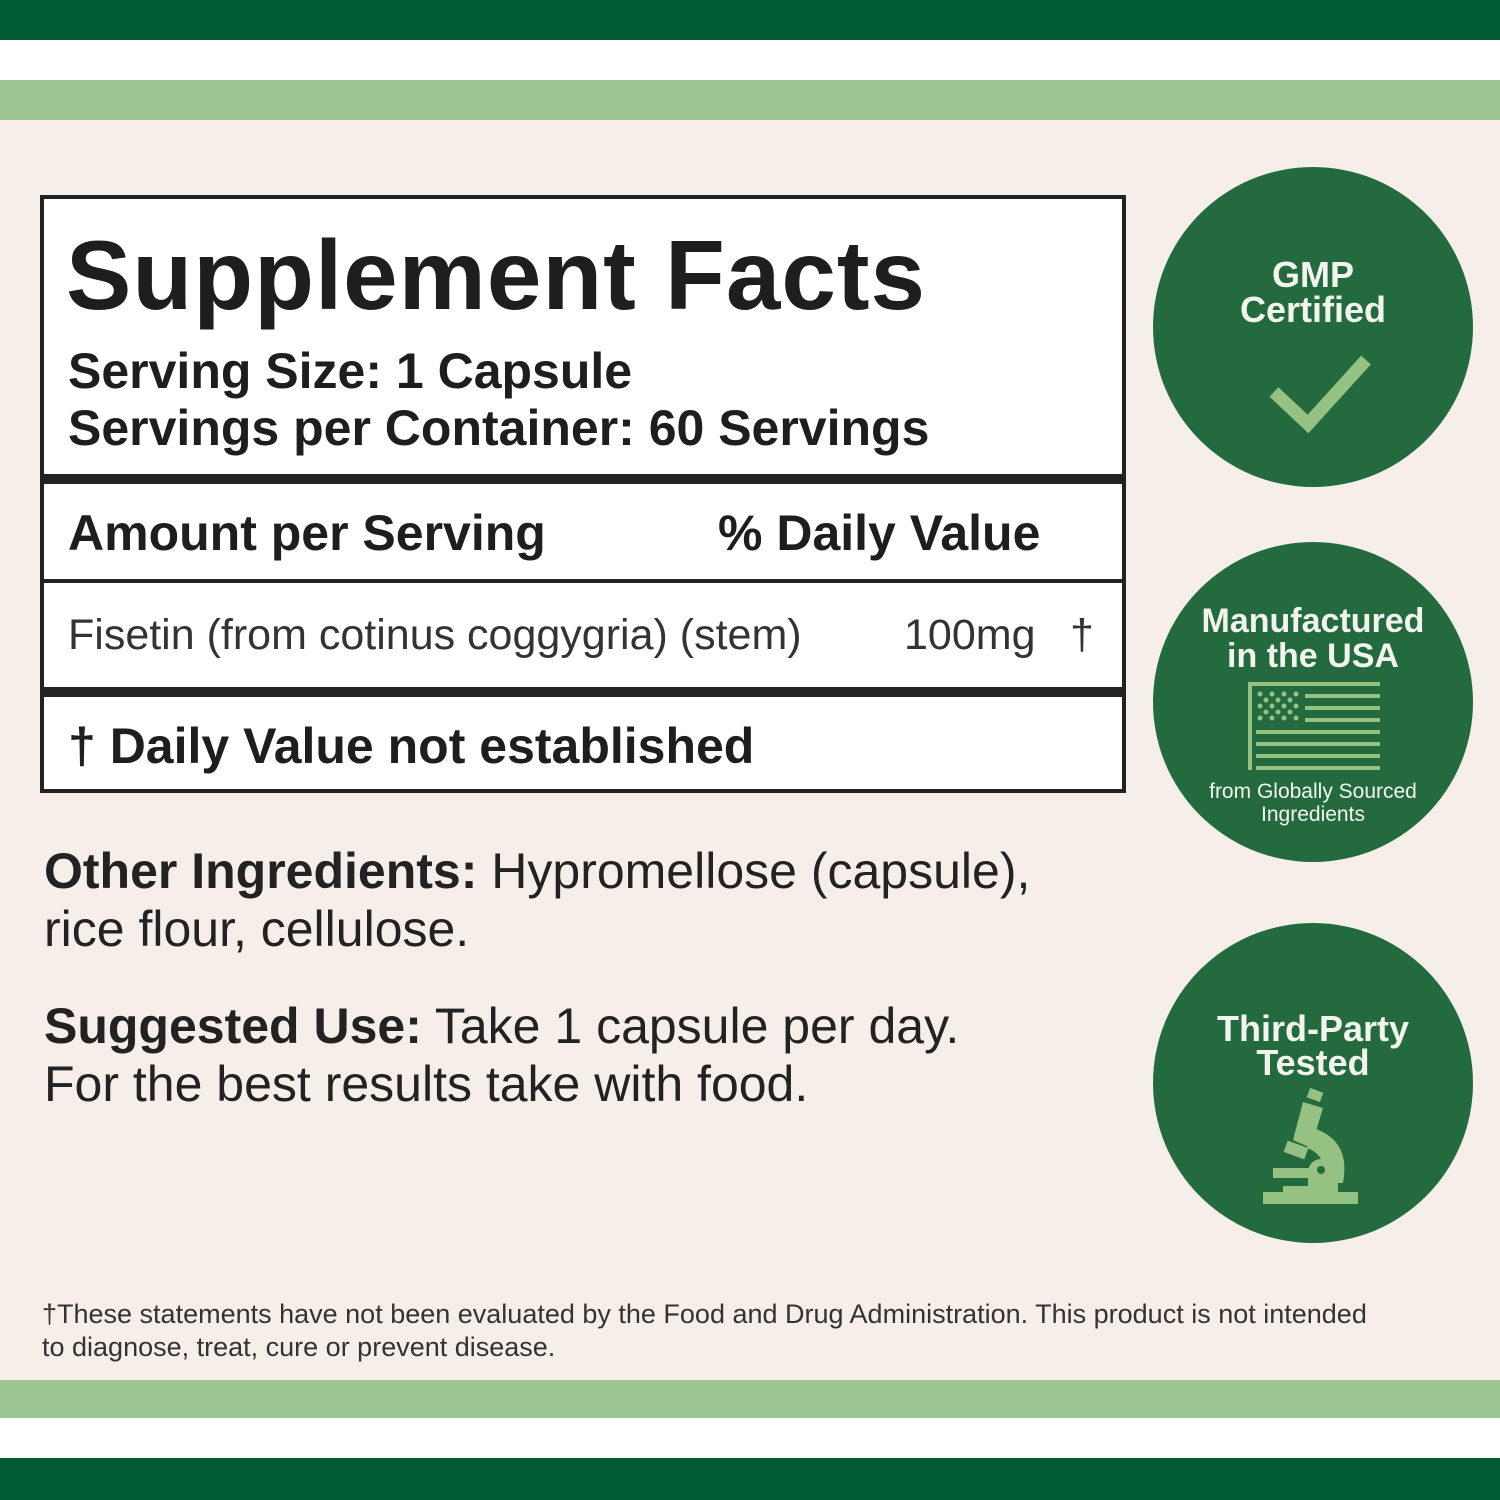 The width and height of the screenshot is (1500, 1500). What do you see at coordinates (307, 533) in the screenshot?
I see `amount-per-serving-header: Amount per Serving` at bounding box center [307, 533].